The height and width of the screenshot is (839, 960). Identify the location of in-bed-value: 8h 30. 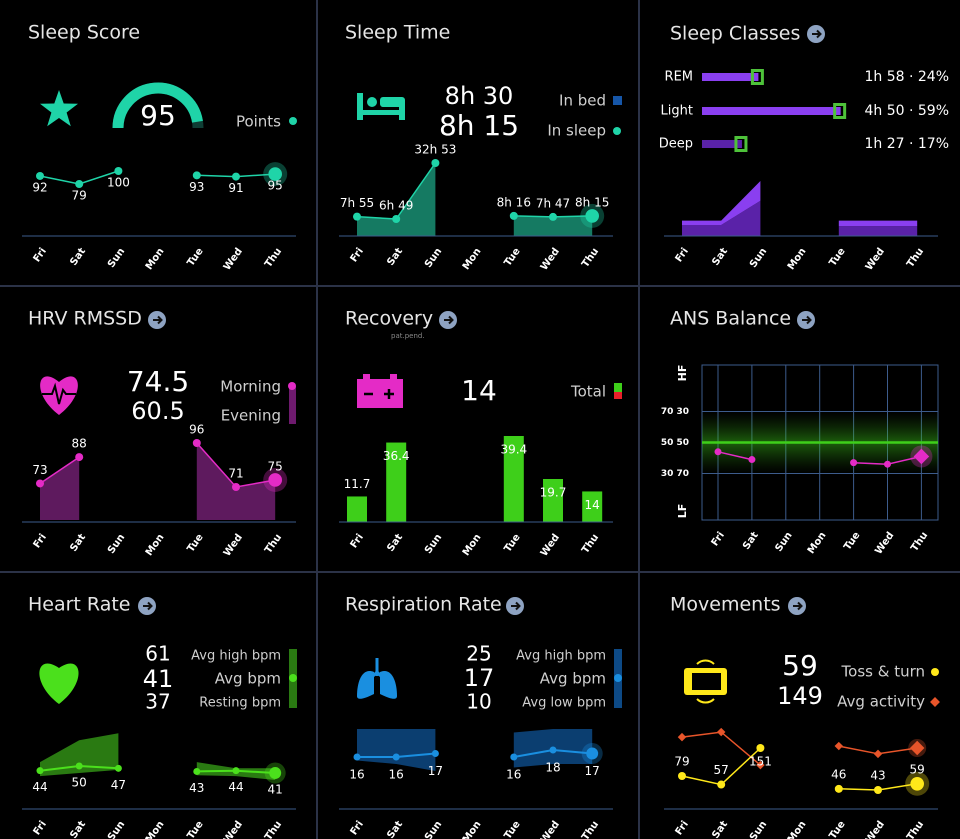
(479, 96).